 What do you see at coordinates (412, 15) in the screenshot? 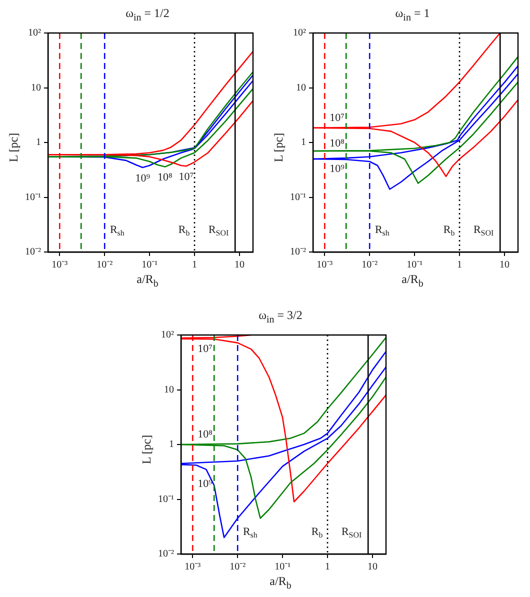
I see `chart-title: ω$_{in}$ = 1` at bounding box center [412, 15].